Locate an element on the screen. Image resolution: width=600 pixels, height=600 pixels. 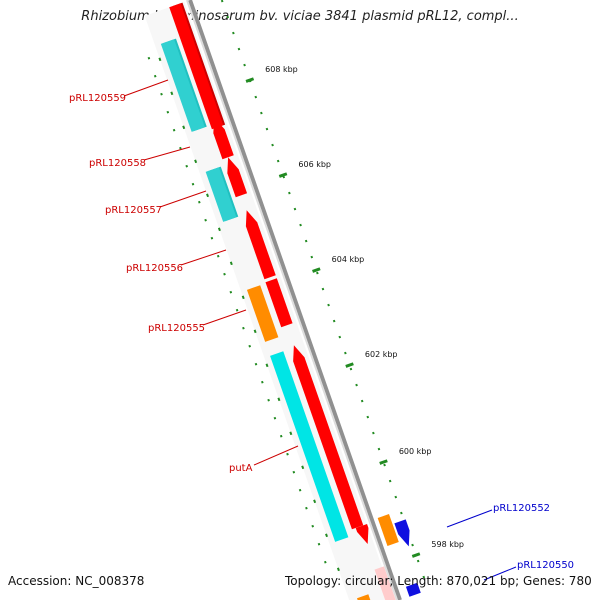
gene-label: pRL120558 is located at coordinates (117, 163).